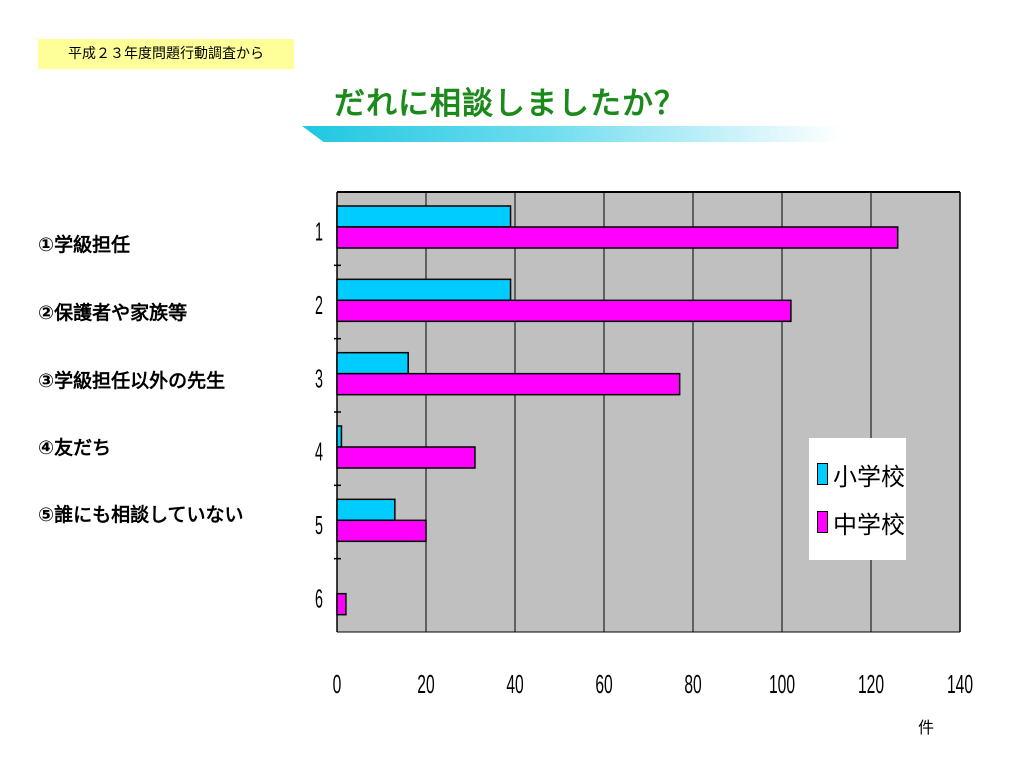  I want to click on y-tick-label: 2, so click(319, 306).